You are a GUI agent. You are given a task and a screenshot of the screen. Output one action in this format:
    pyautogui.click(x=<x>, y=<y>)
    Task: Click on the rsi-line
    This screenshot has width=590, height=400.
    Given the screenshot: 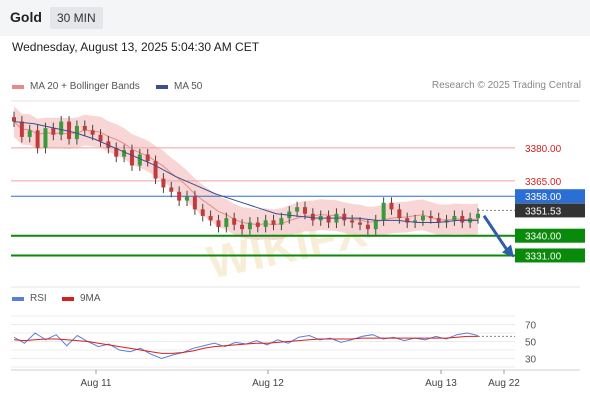 What is the action you would take?
    pyautogui.click(x=246, y=346)
    